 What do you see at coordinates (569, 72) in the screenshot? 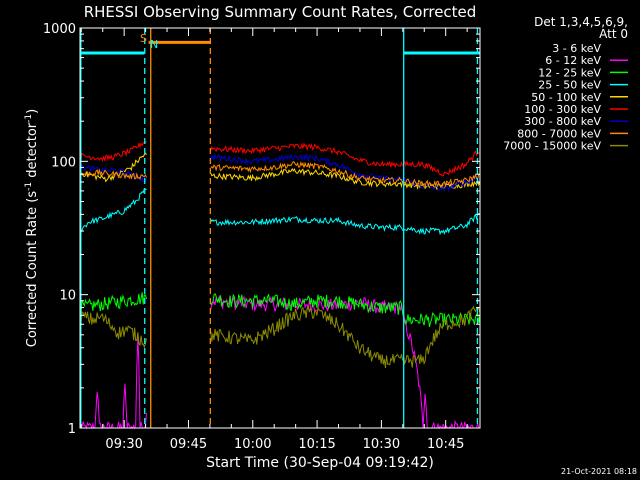
I see `legend-label-2: 12 - 25 keV` at bounding box center [569, 72].